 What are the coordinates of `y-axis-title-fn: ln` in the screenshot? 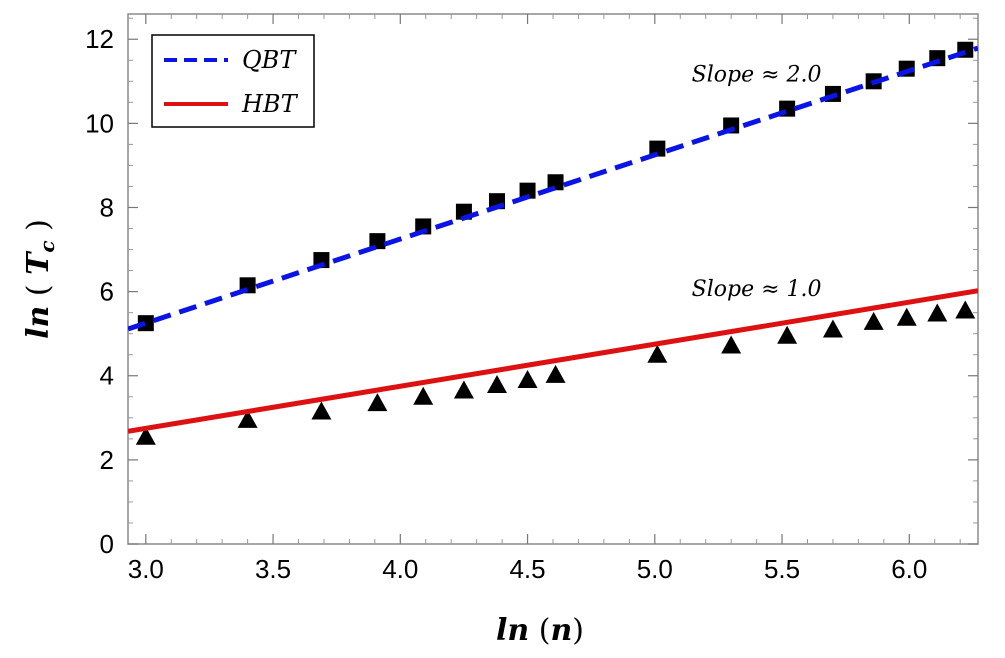 It's located at (38, 322).